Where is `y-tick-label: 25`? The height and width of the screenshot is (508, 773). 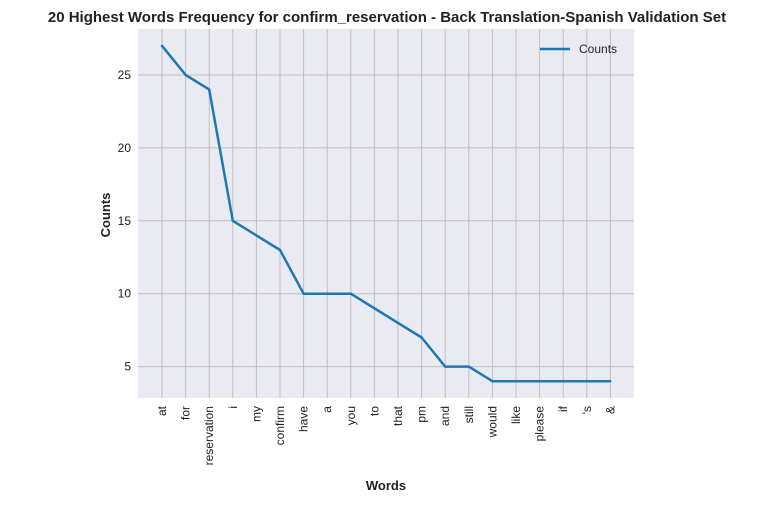 y-tick-label: 25 is located at coordinates (125, 75).